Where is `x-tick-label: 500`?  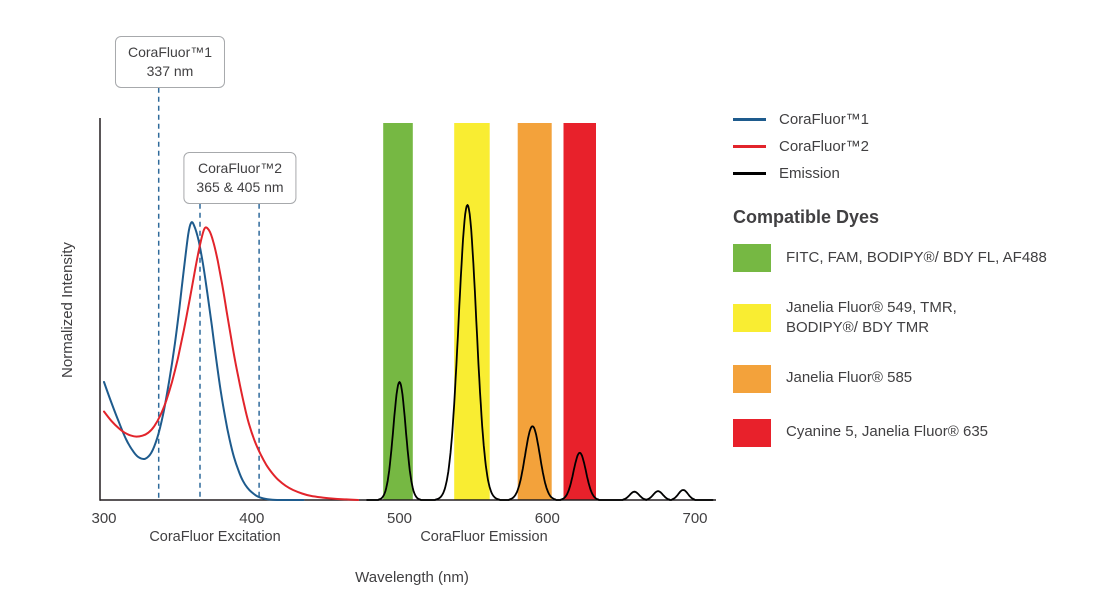 x-tick-label: 500 is located at coordinates (399, 518).